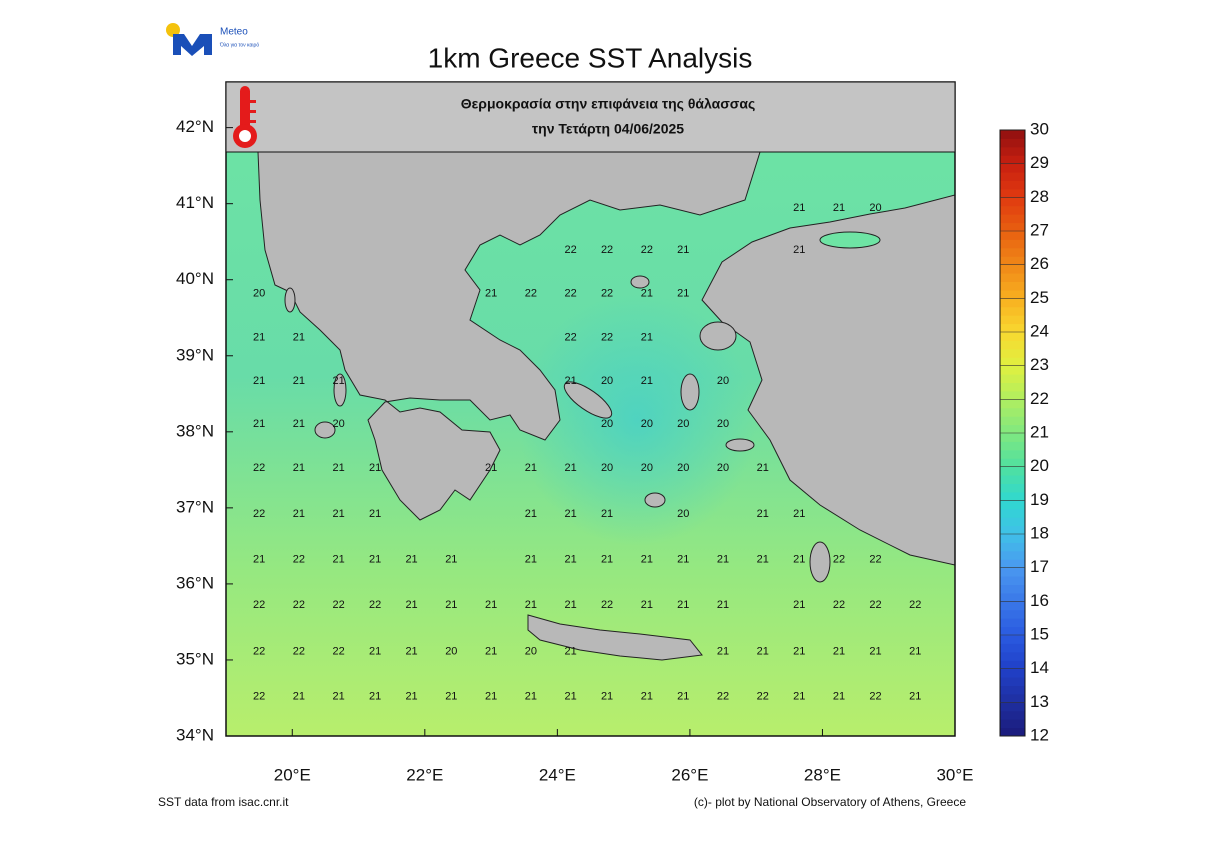  What do you see at coordinates (195, 202) in the screenshot?
I see `y-tick-label: 41°N` at bounding box center [195, 202].